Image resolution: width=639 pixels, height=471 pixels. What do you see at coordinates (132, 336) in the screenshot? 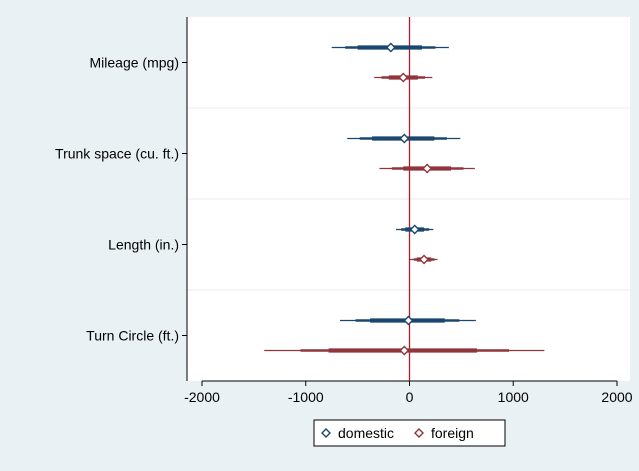
I see `y-tick-label-turn-circle-ft: Turn Circle (ft.)` at bounding box center [132, 336].